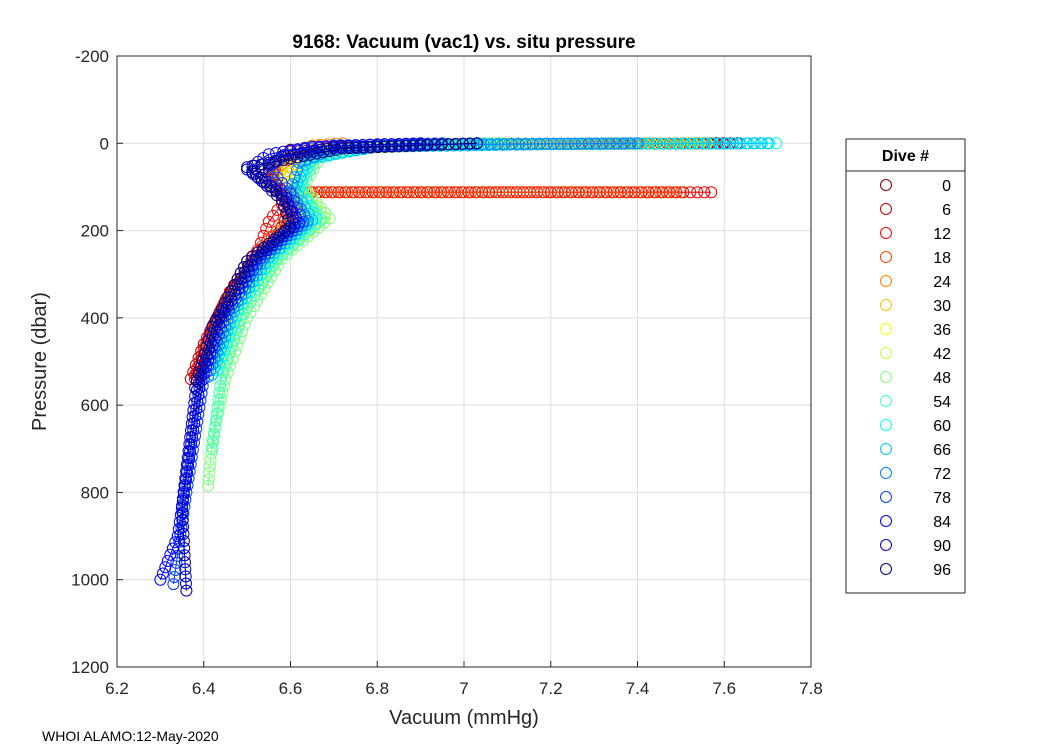 The image size is (1050, 750). Describe the element at coordinates (95, 405) in the screenshot. I see `y-tick-label: 600` at that location.